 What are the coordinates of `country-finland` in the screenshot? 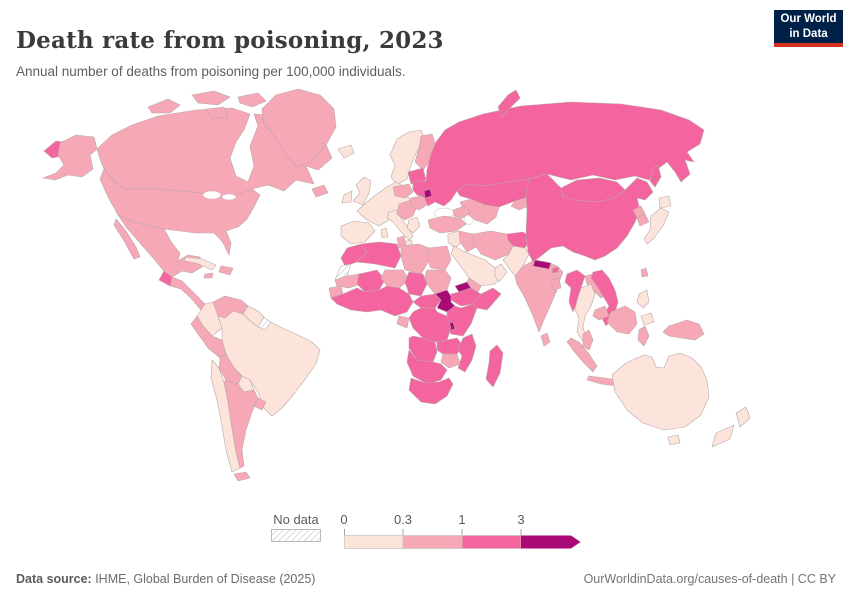 It's located at (425, 152).